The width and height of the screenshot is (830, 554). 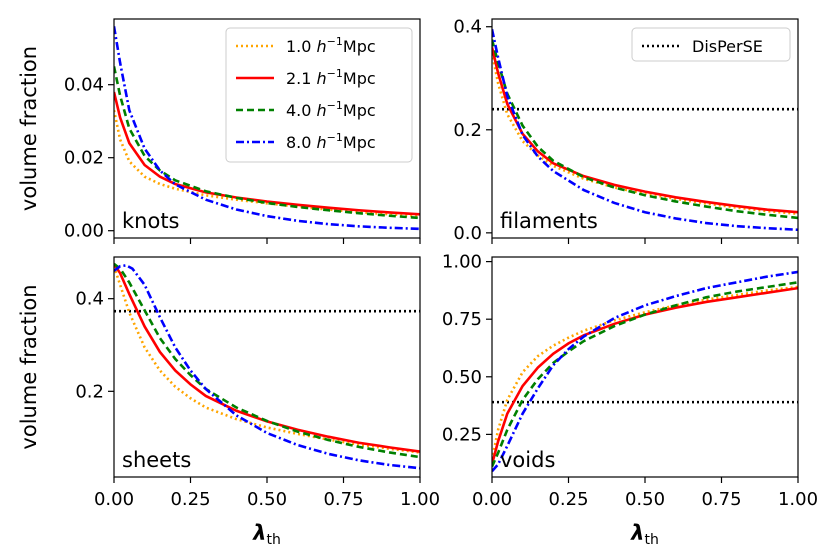 I want to click on legend: 1.0 h−1Mpc 2.1 h−1Mpc 4.0 h−1Mpc 8.0 h−1Mpc, so click(x=319, y=95).